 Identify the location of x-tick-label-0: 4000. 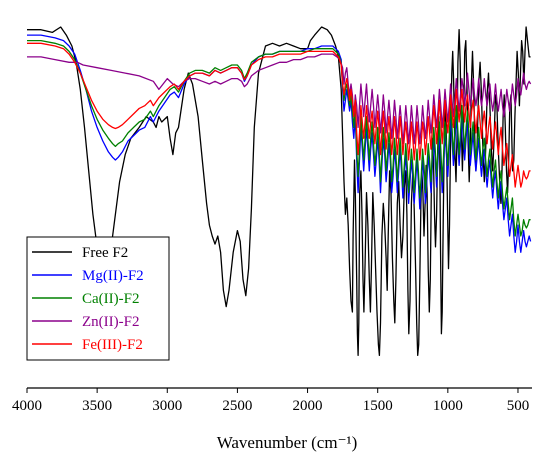
(27, 406).